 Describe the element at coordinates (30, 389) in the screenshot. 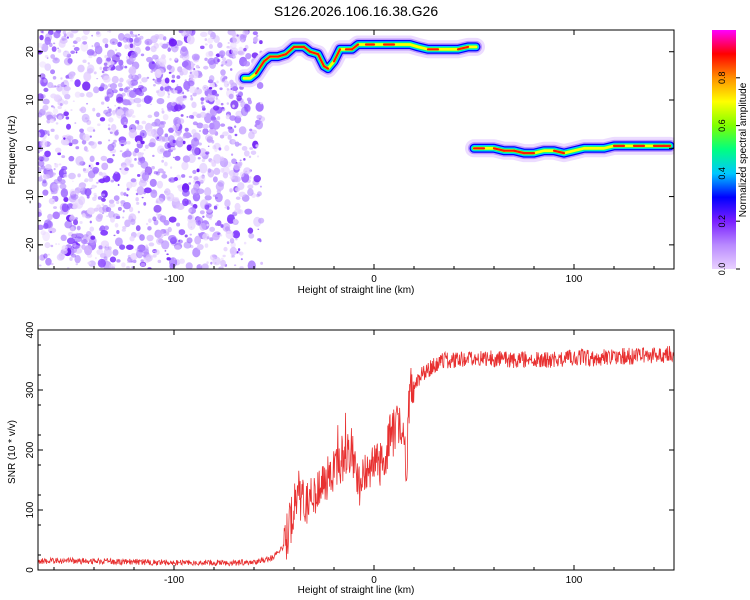

I see `y-tick-label: 300` at that location.